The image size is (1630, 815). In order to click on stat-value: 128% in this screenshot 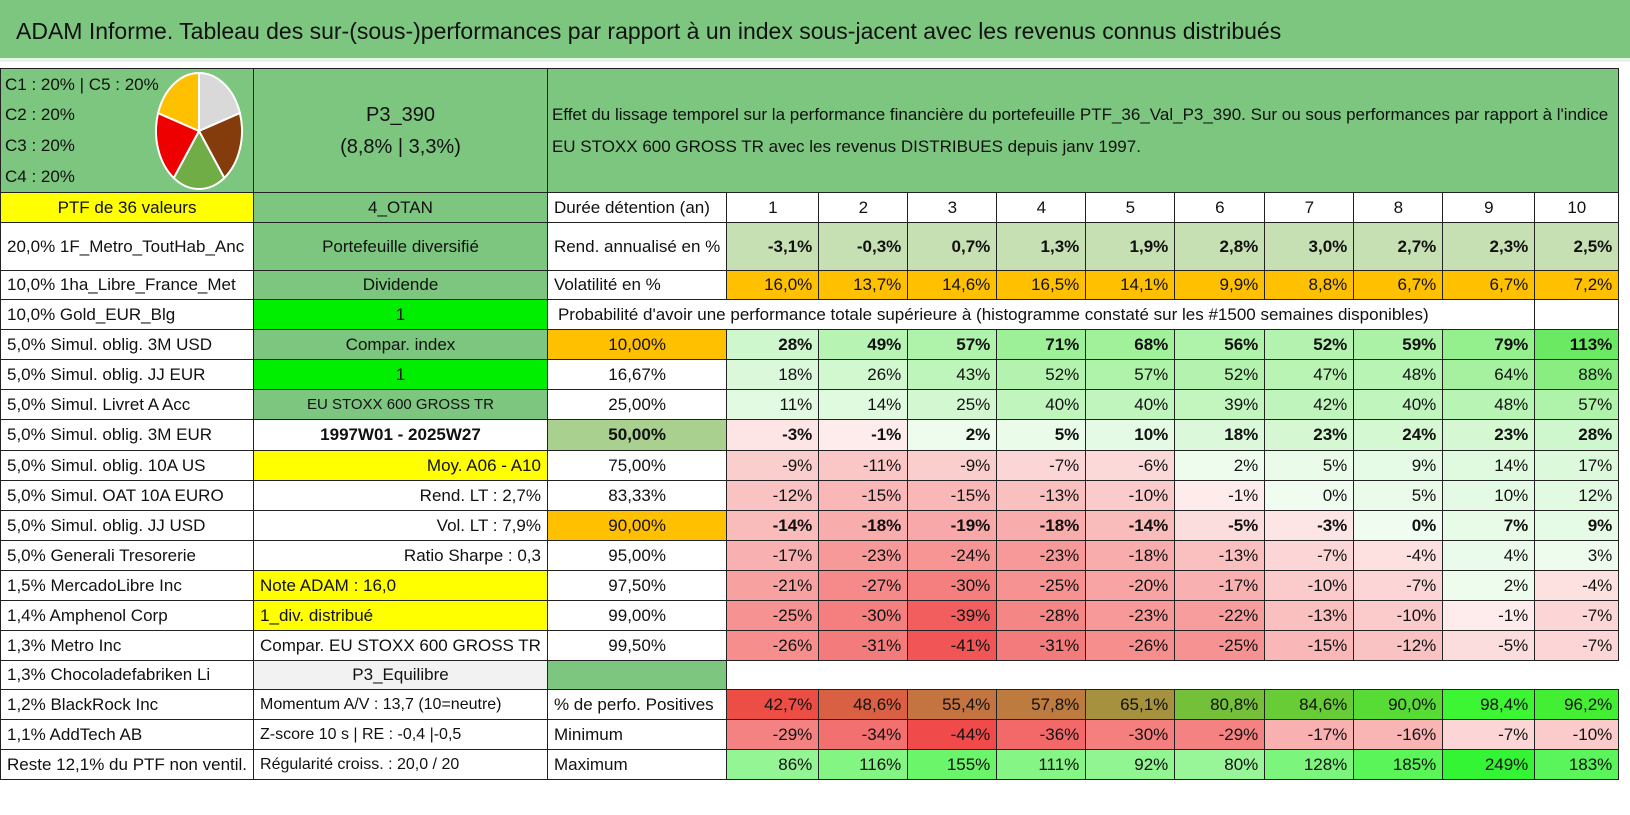, I will do `click(1309, 764)`.